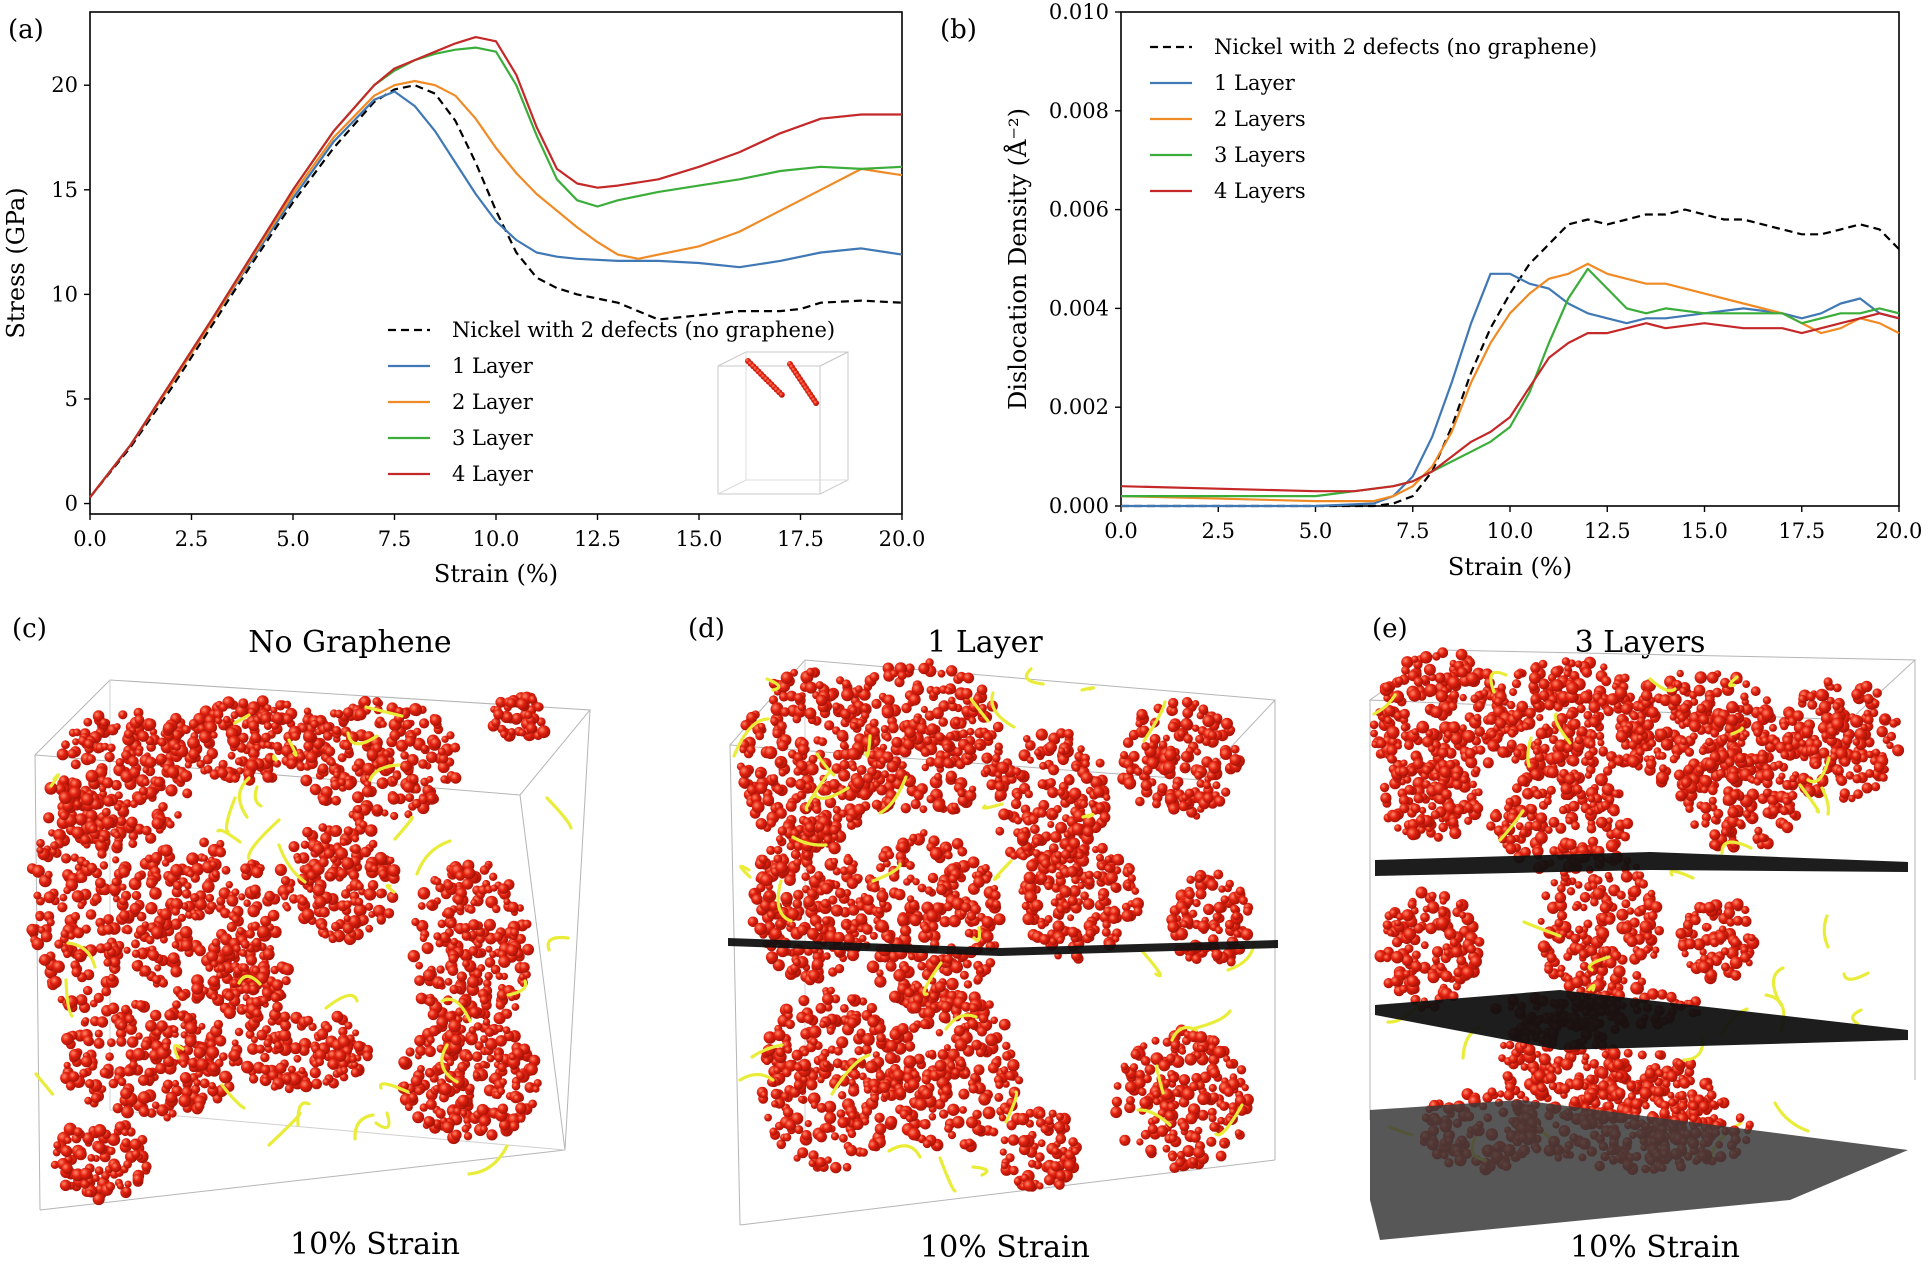 The image size is (1930, 1267). Describe the element at coordinates (493, 438) in the screenshot. I see `legend-label-3: 3 Layer` at that location.